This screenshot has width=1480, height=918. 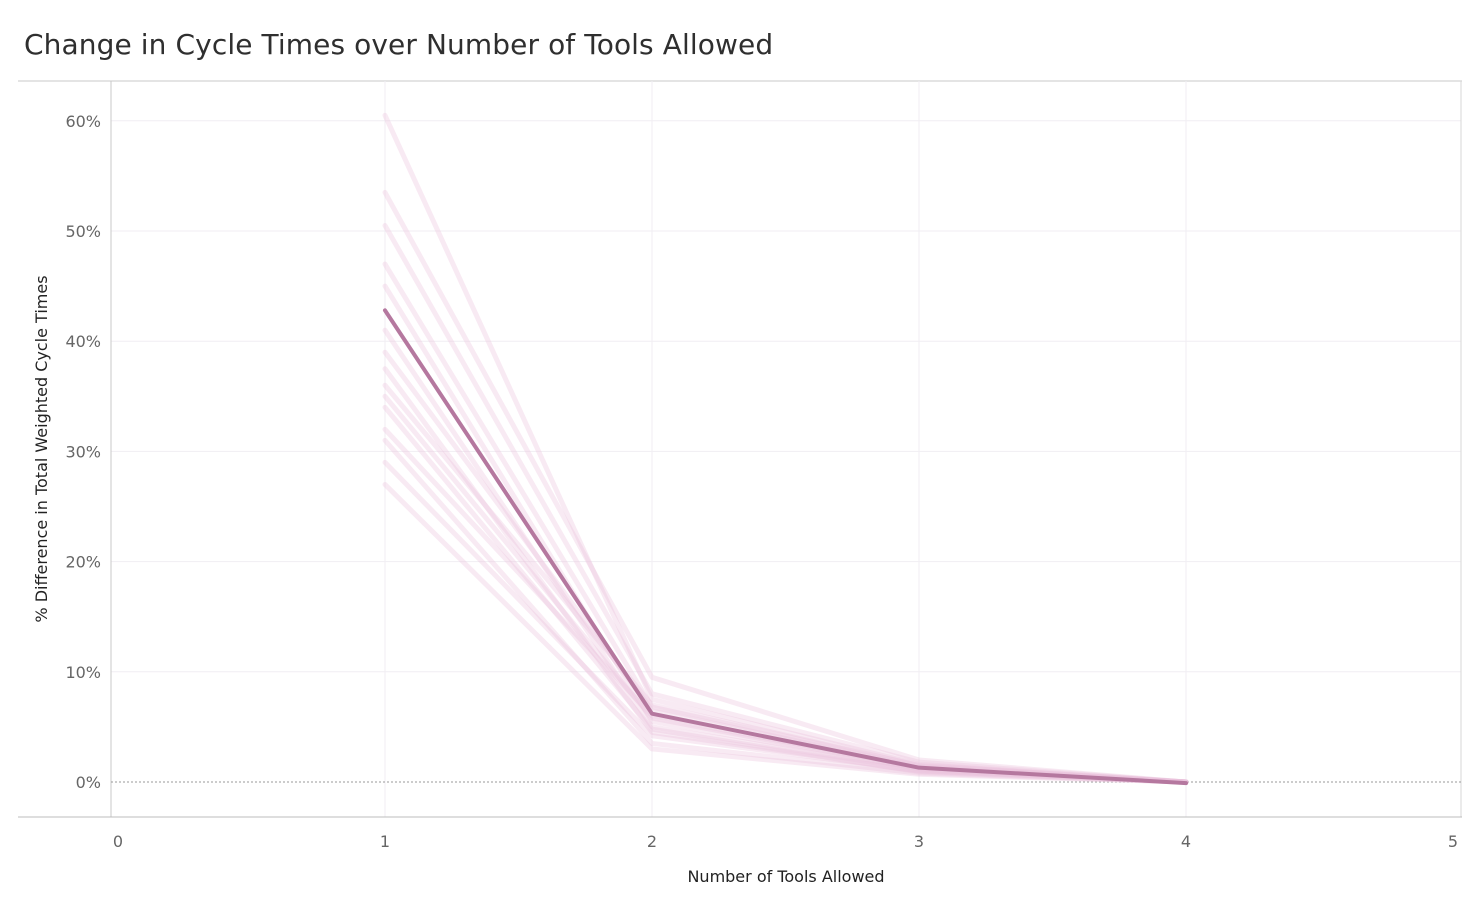 I want to click on y-tick-label: 10%, so click(x=83, y=672).